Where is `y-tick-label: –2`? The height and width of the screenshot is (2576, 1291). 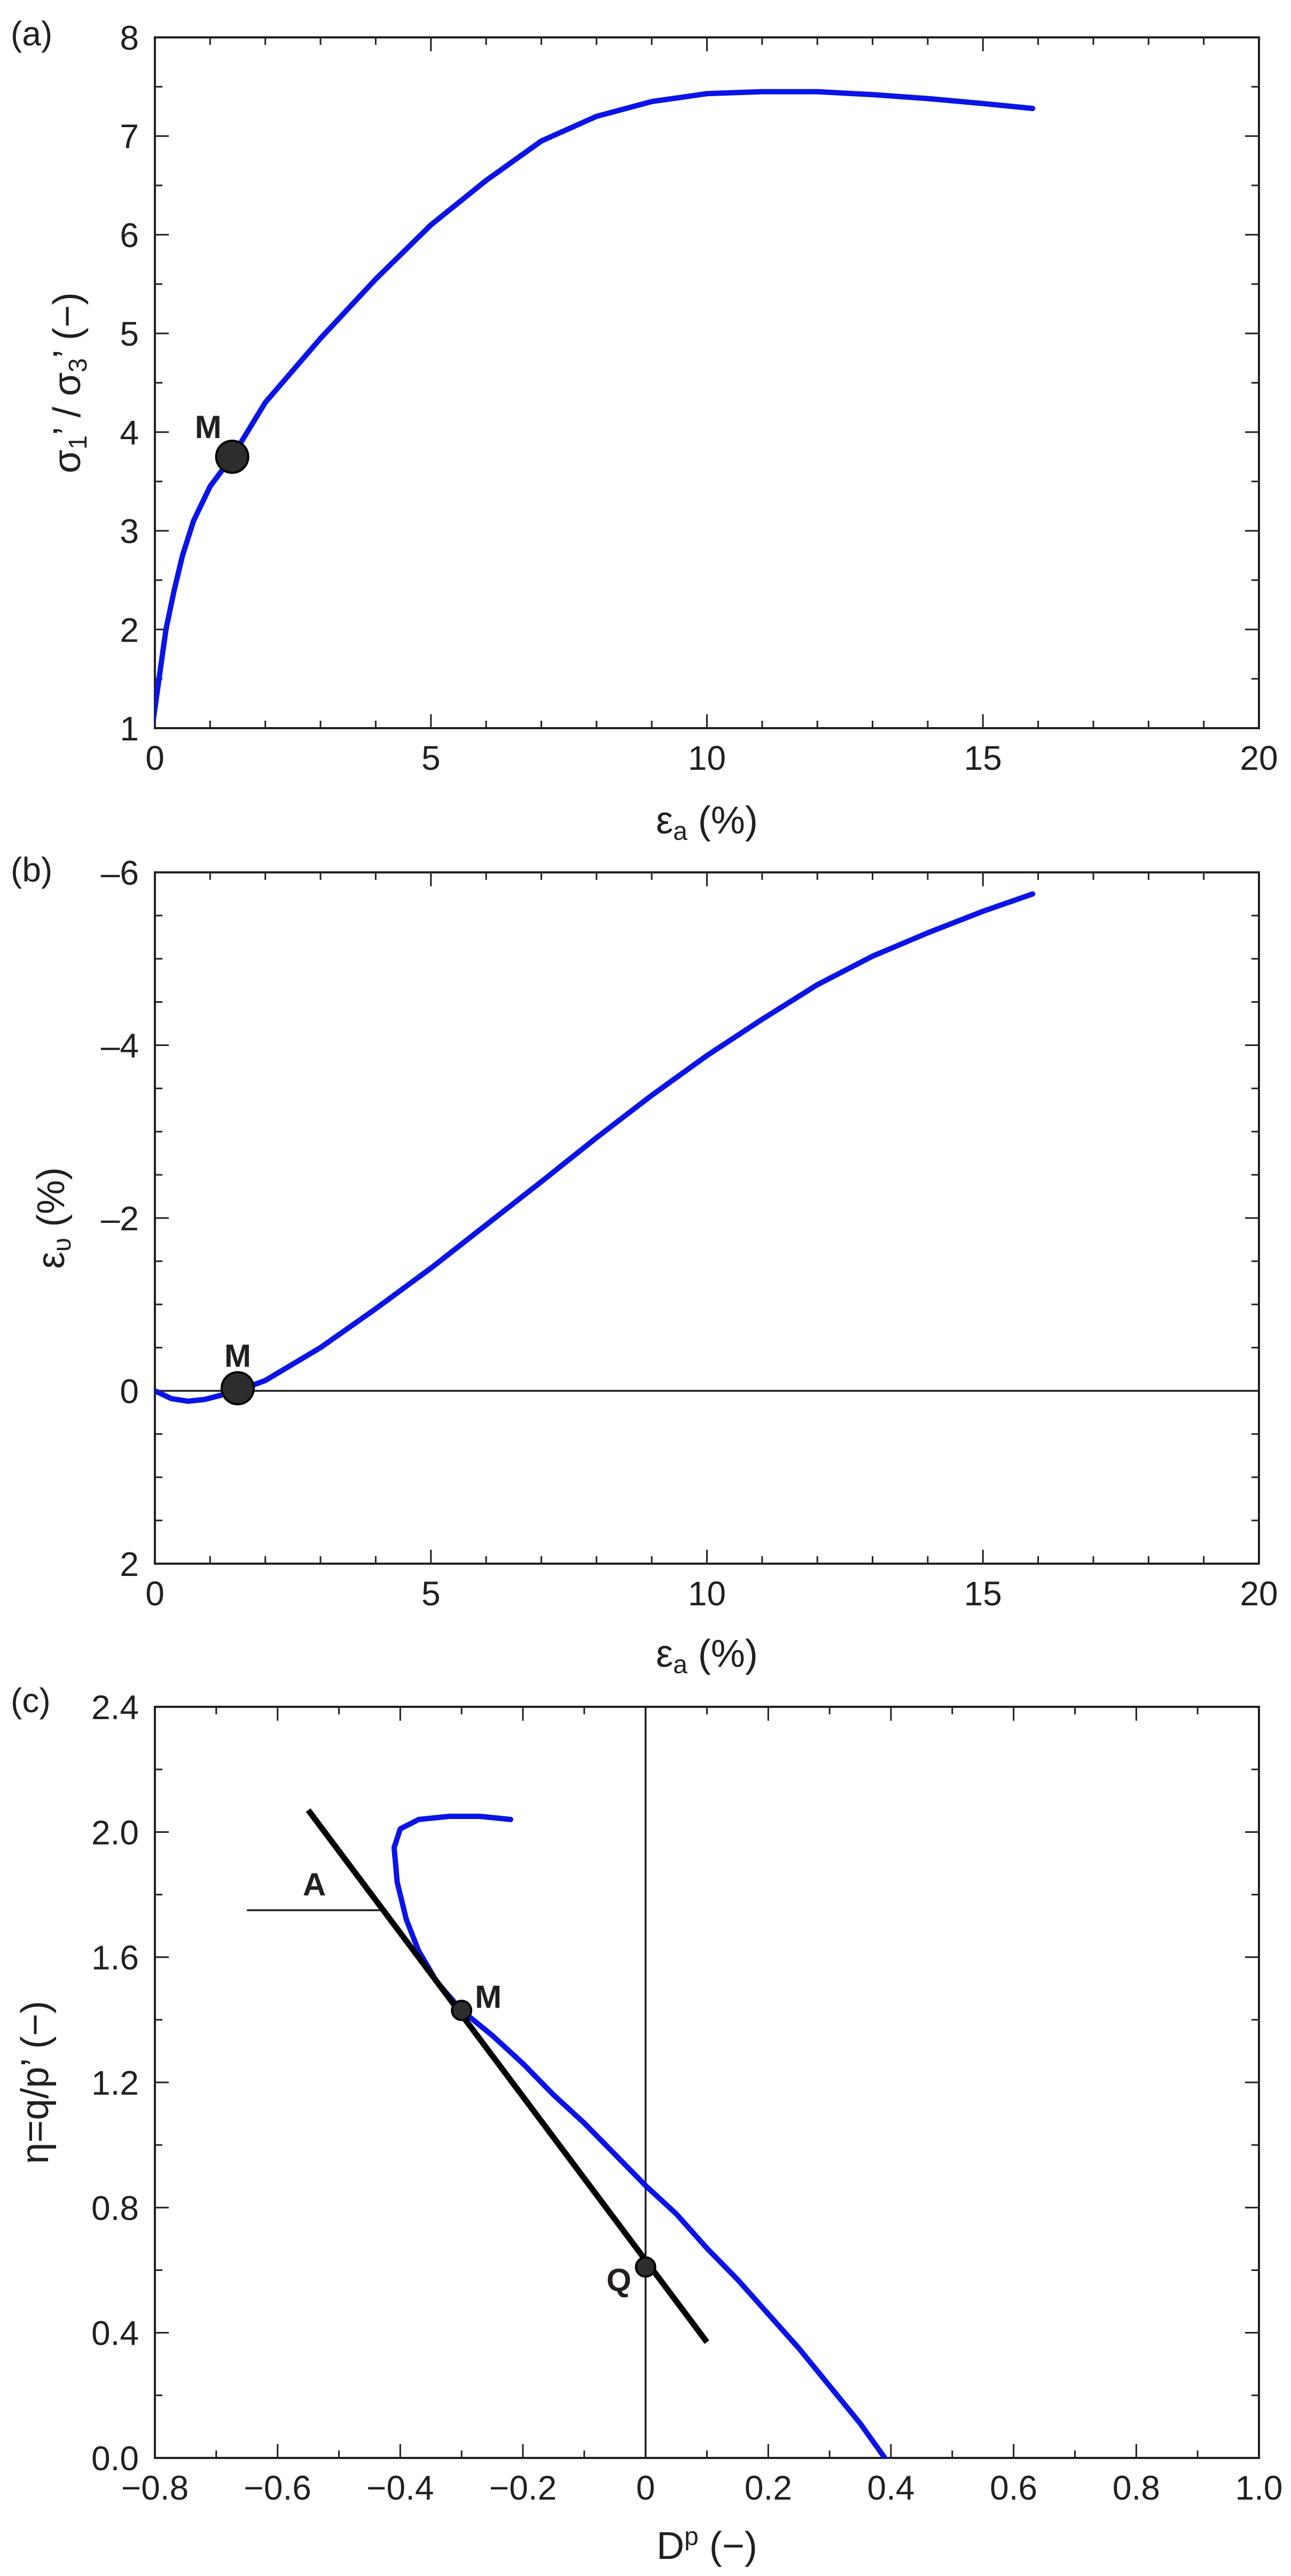 y-tick-label: –2 is located at coordinates (120, 1218).